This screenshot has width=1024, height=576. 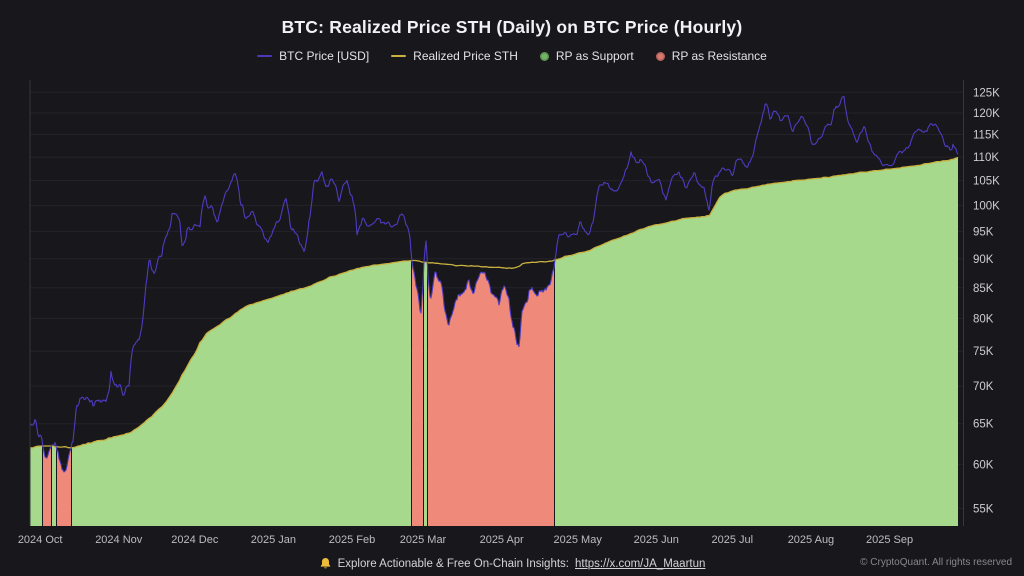 What do you see at coordinates (986, 114) in the screenshot?
I see `y-axis-tick-label: 120K` at bounding box center [986, 114].